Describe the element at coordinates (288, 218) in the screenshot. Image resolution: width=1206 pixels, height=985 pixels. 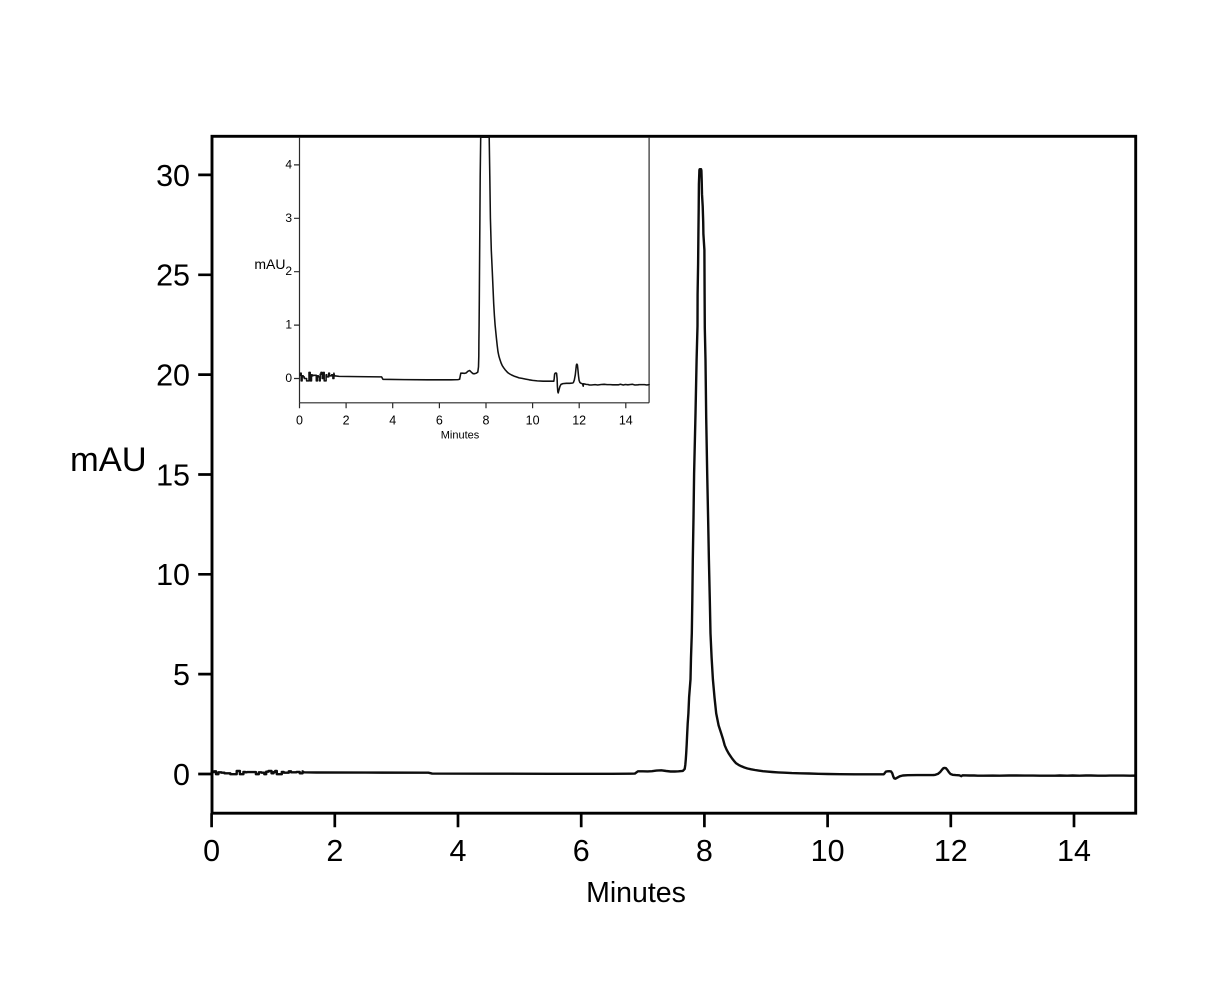
I see `svg-text: 3` at that location.